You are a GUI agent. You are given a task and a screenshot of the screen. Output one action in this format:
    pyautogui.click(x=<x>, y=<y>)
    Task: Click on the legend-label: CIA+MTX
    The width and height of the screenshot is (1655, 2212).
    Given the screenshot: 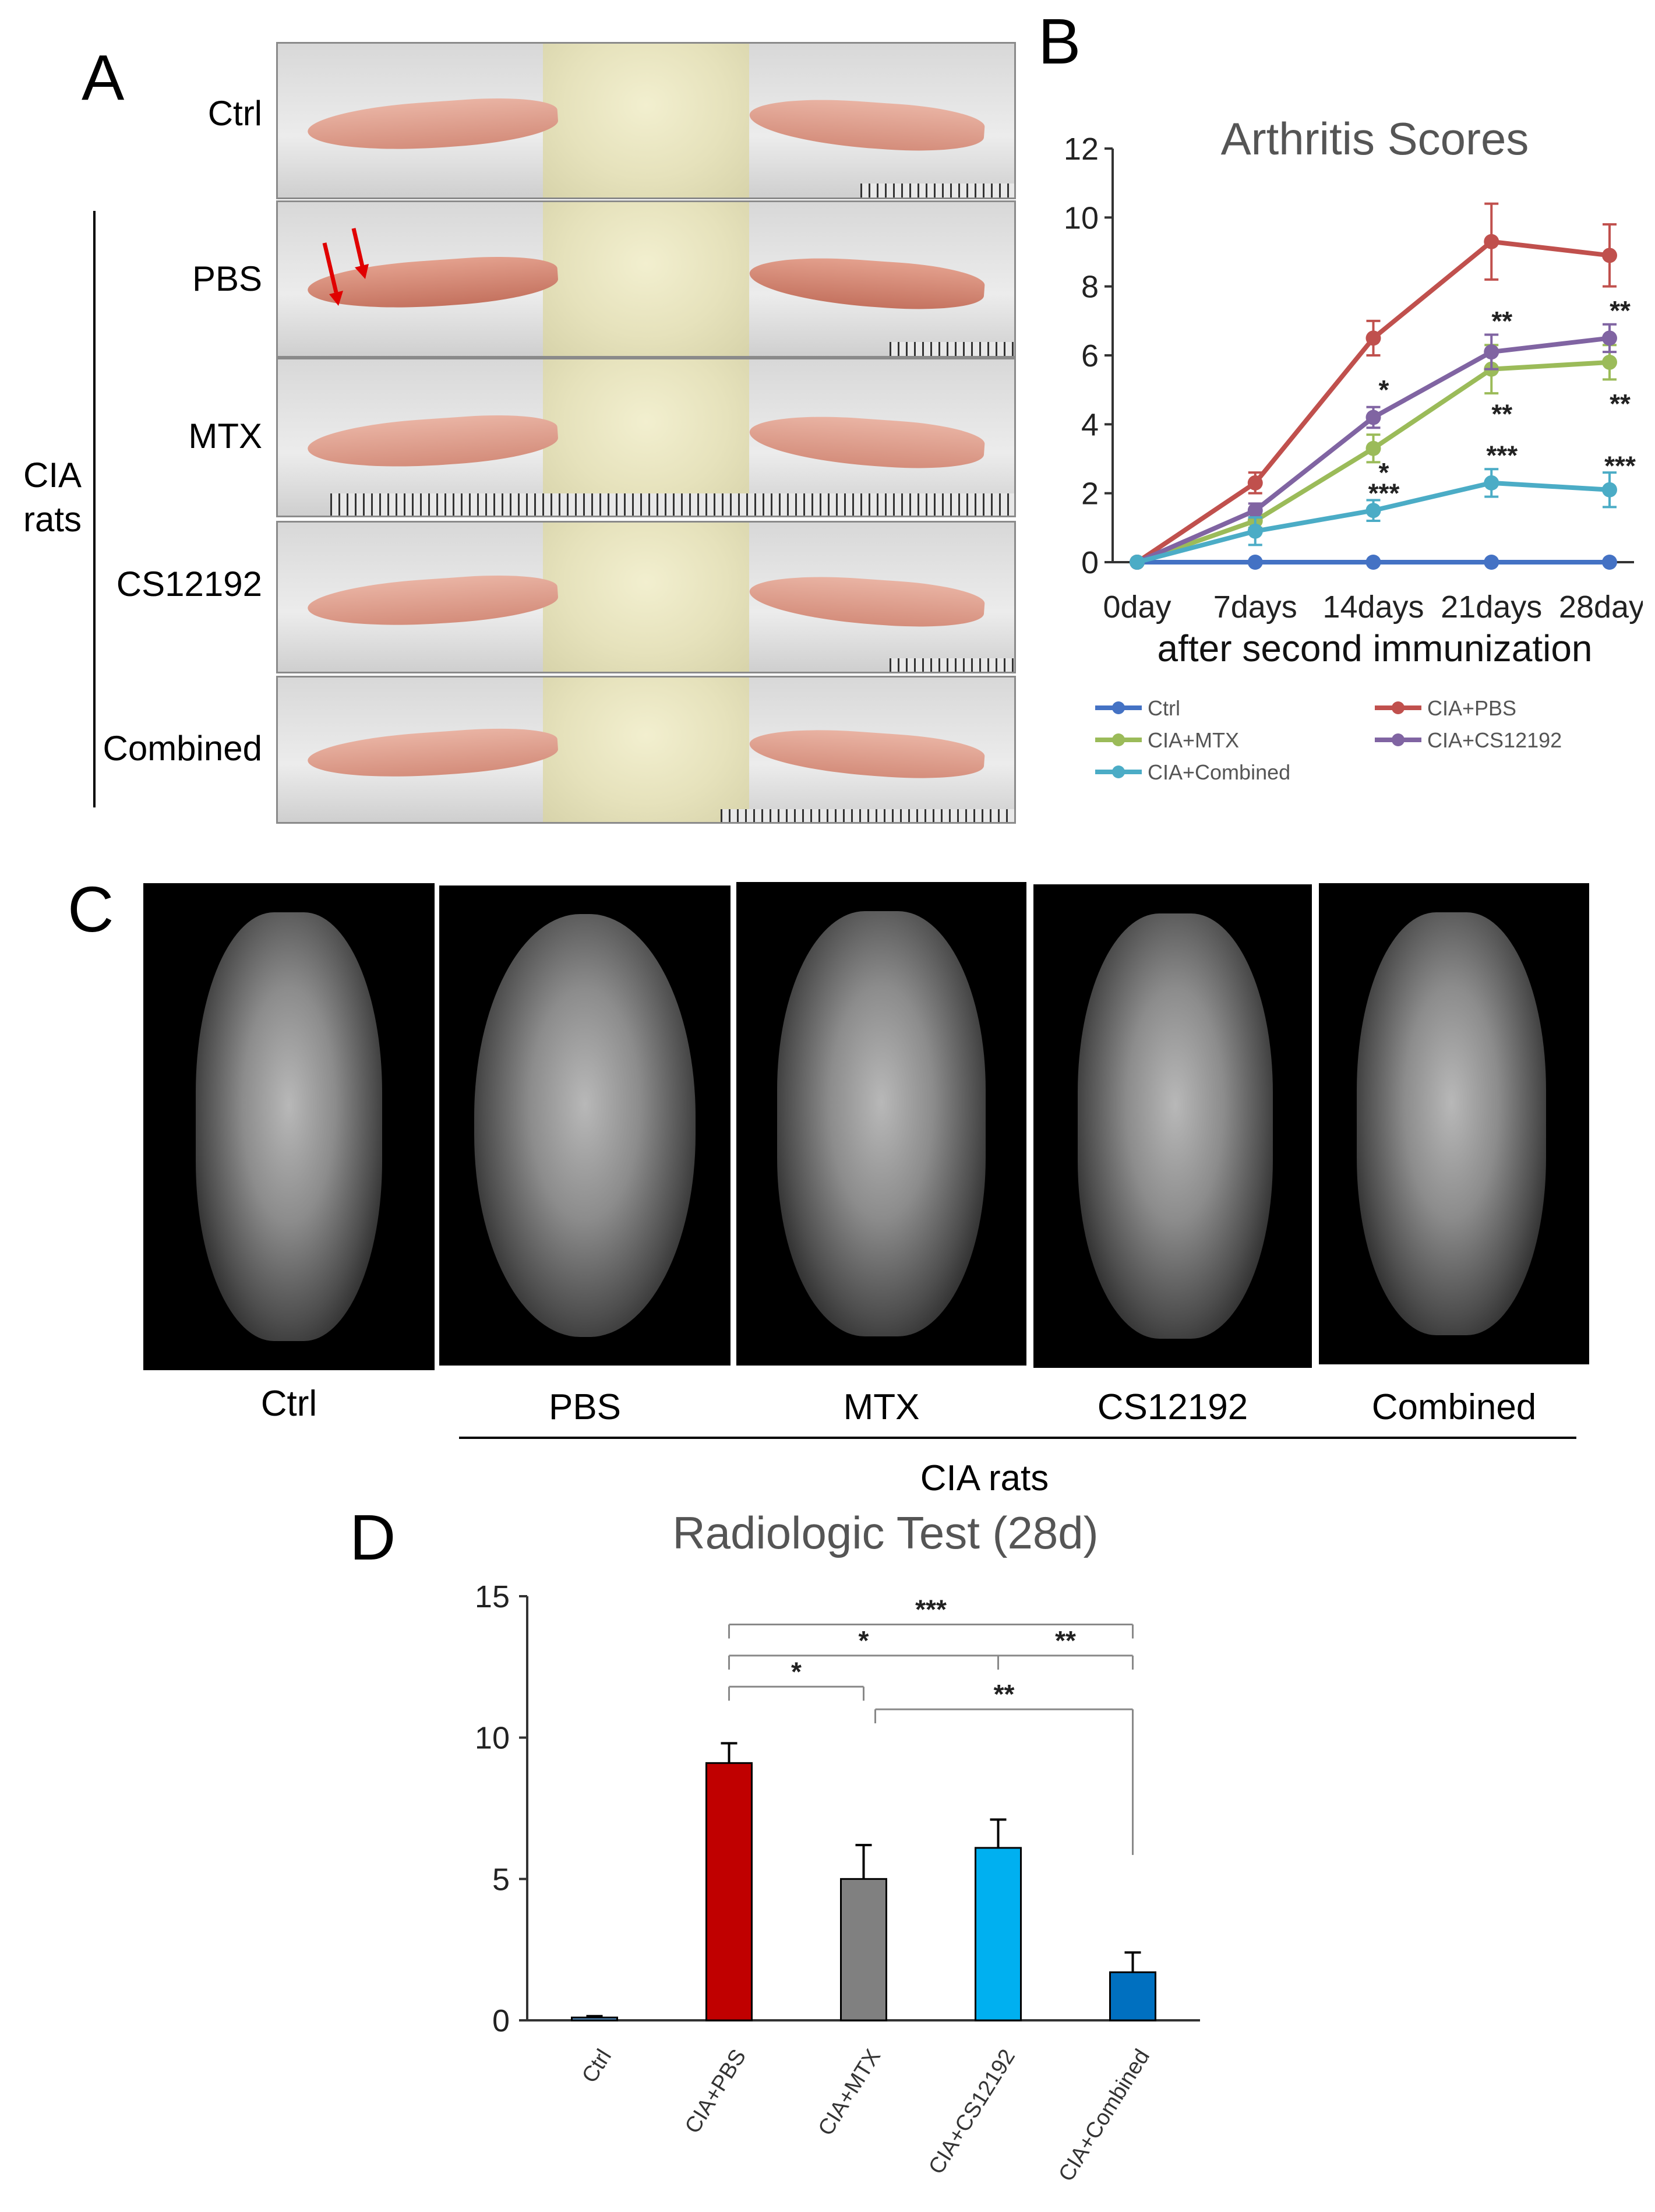 What is the action you would take?
    pyautogui.click(x=1193, y=740)
    